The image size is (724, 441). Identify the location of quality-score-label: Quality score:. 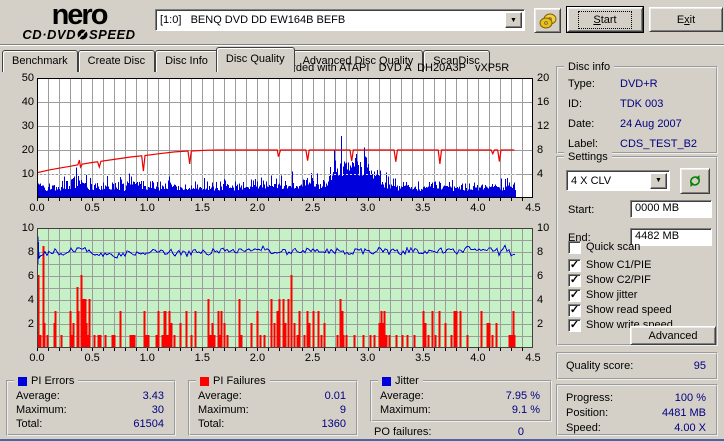
(600, 366).